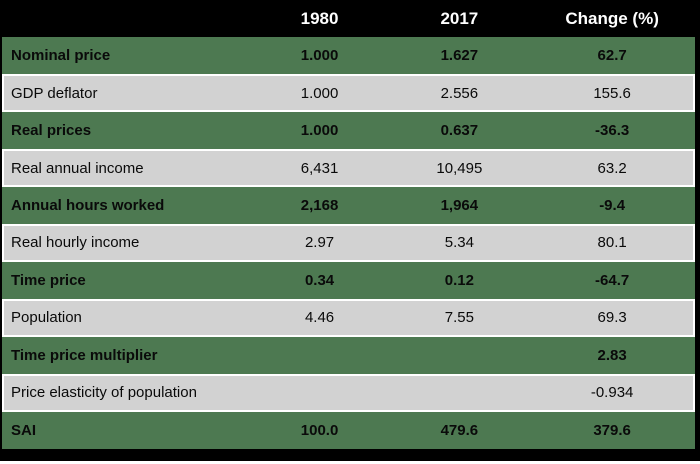 The height and width of the screenshot is (464, 700). I want to click on row-label: SAI, so click(24, 430).